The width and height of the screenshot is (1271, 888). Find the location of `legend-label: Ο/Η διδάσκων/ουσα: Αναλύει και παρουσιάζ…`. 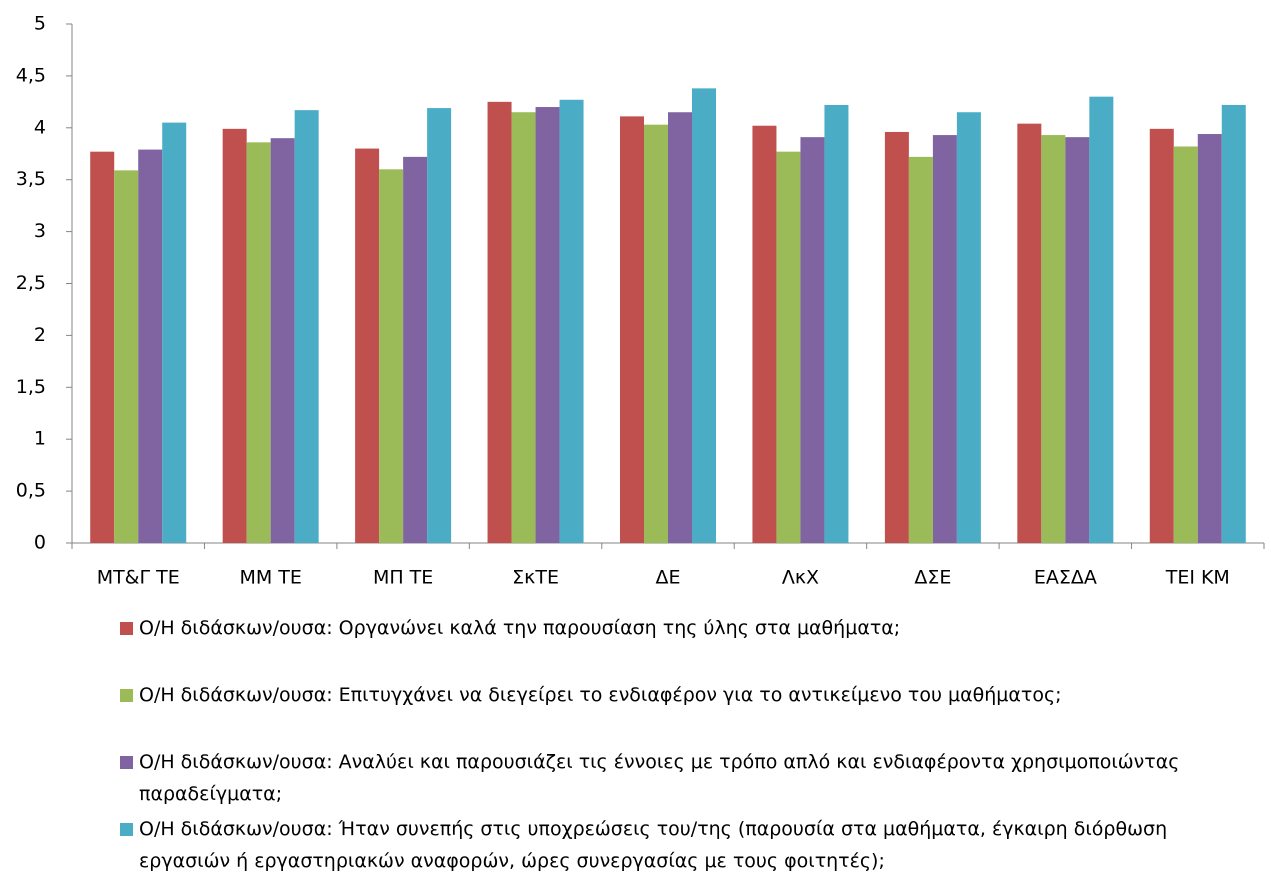

legend-label: Ο/Η διδάσκων/ουσα: Αναλύει και παρουσιάζ… is located at coordinates (659, 778).